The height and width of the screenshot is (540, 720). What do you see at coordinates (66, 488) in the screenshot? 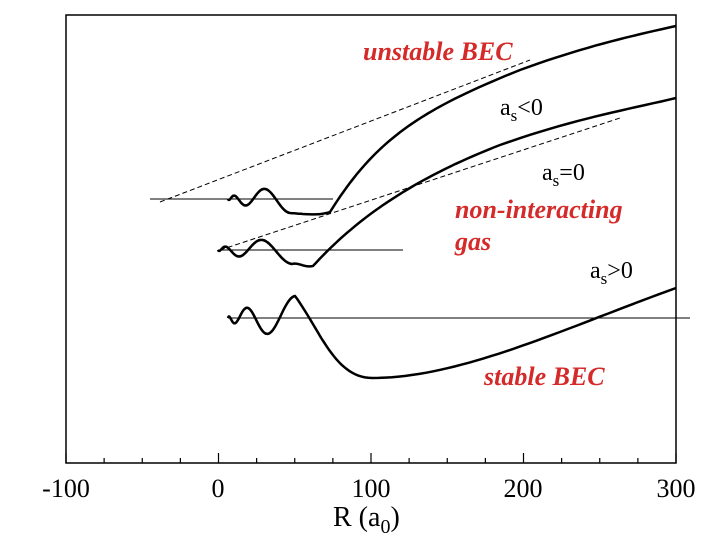
I see `x-tick-label: -100` at bounding box center [66, 488].